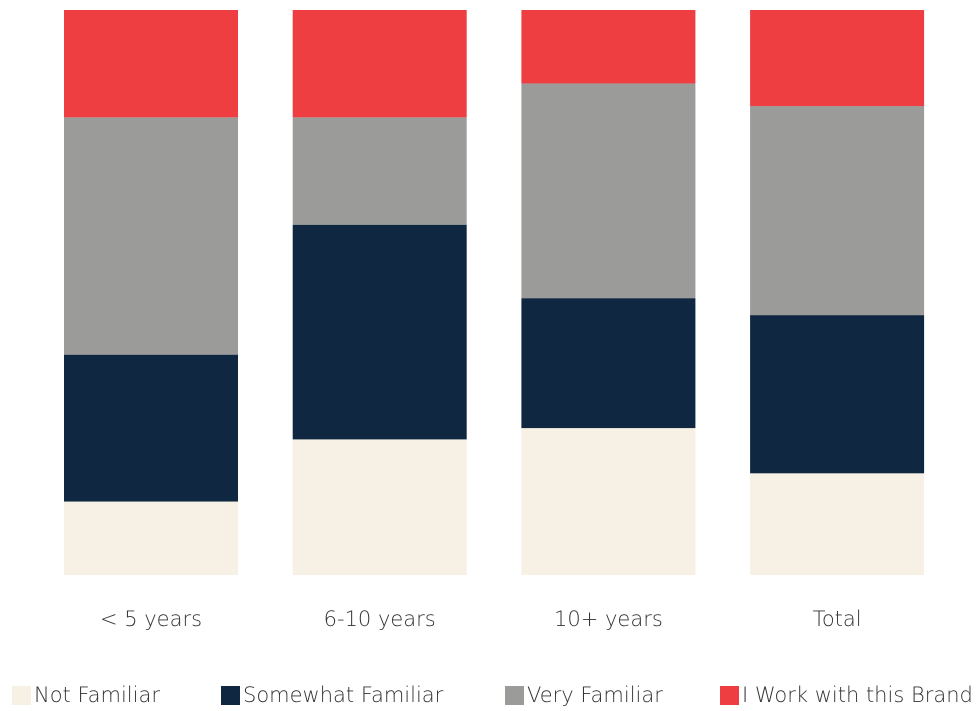  Describe the element at coordinates (857, 695) in the screenshot. I see `legend-label: I Work with this Brand` at that location.